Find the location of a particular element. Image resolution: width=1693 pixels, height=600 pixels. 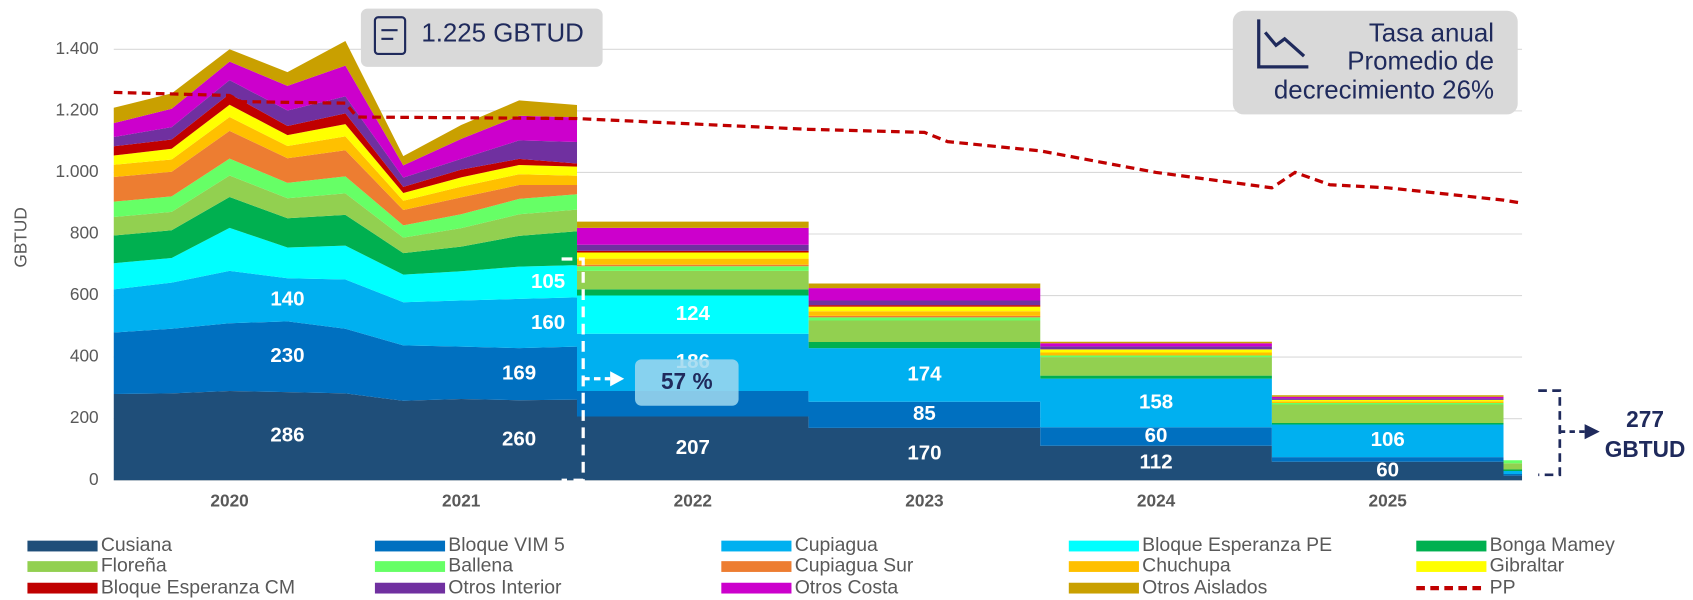

total-text: GBTUD is located at coordinates (1645, 449).